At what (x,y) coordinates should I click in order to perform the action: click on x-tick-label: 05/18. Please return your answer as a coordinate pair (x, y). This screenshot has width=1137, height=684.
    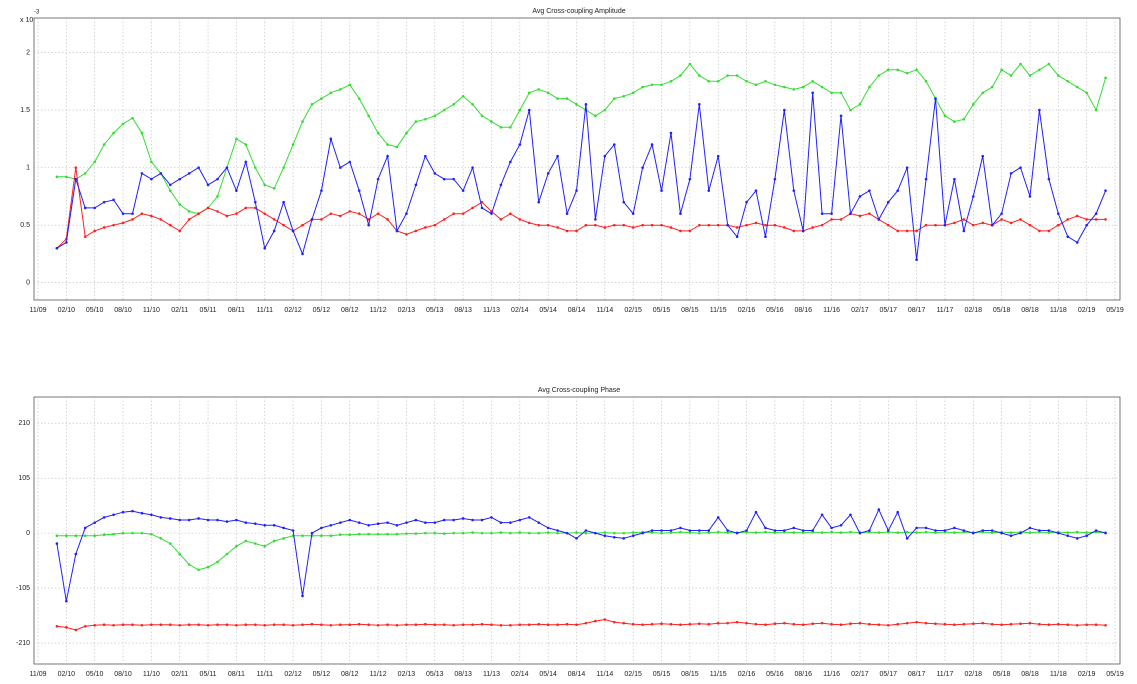
    Looking at the image, I should click on (1002, 310).